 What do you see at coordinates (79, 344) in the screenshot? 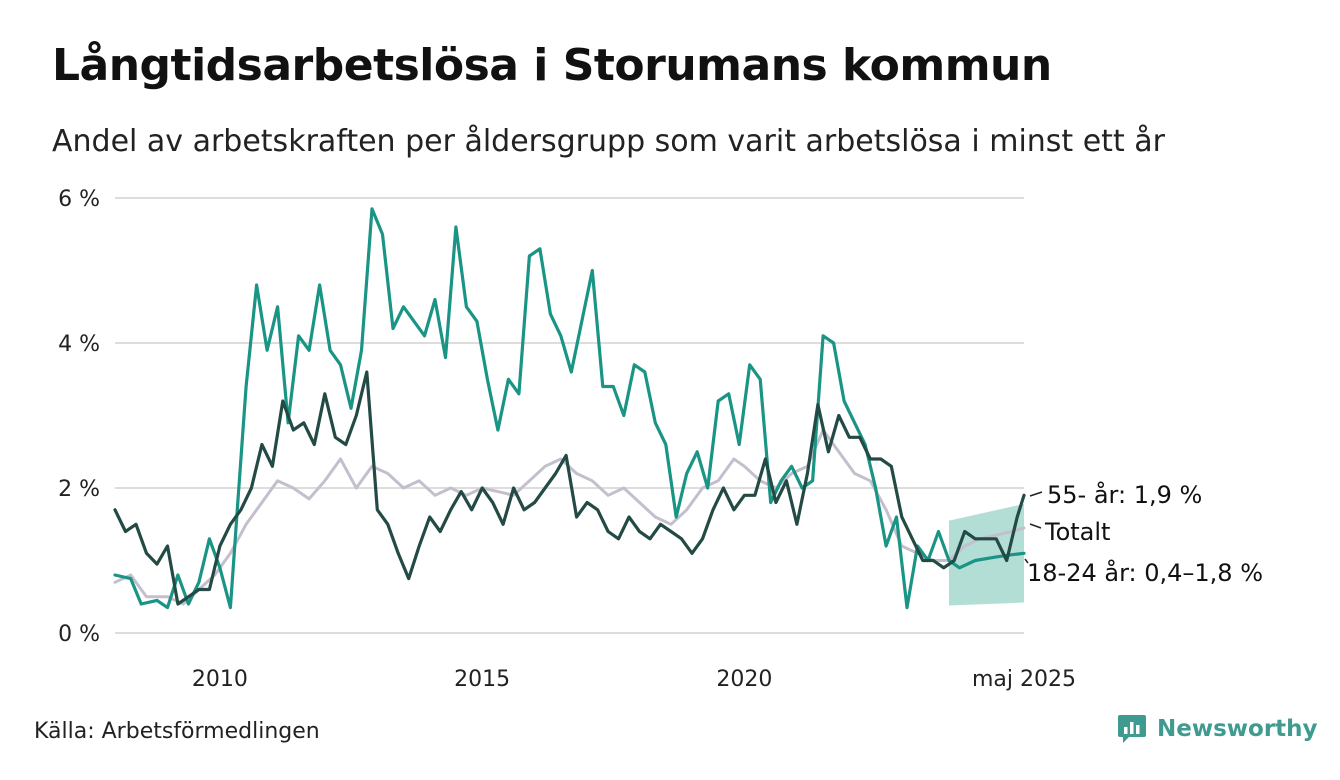
I see `y-tick-label: 4 %` at bounding box center [79, 344].